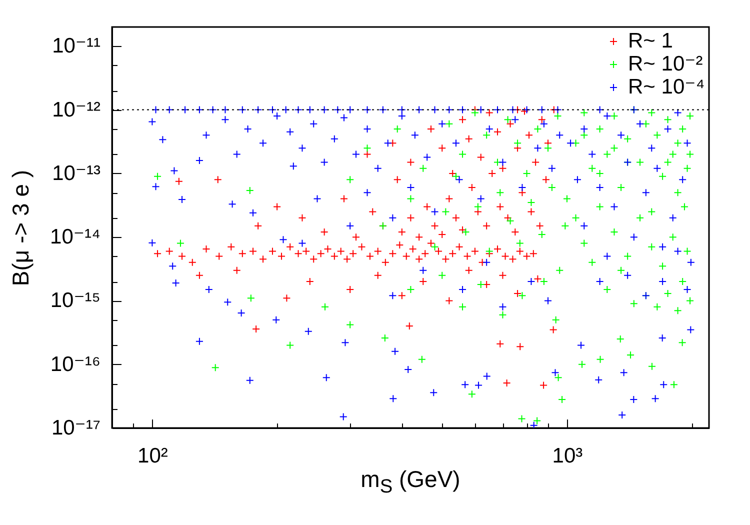 This screenshot has width=750, height=525. Describe the element at coordinates (567, 456) in the screenshot. I see `x-tick-label: 10³` at that location.